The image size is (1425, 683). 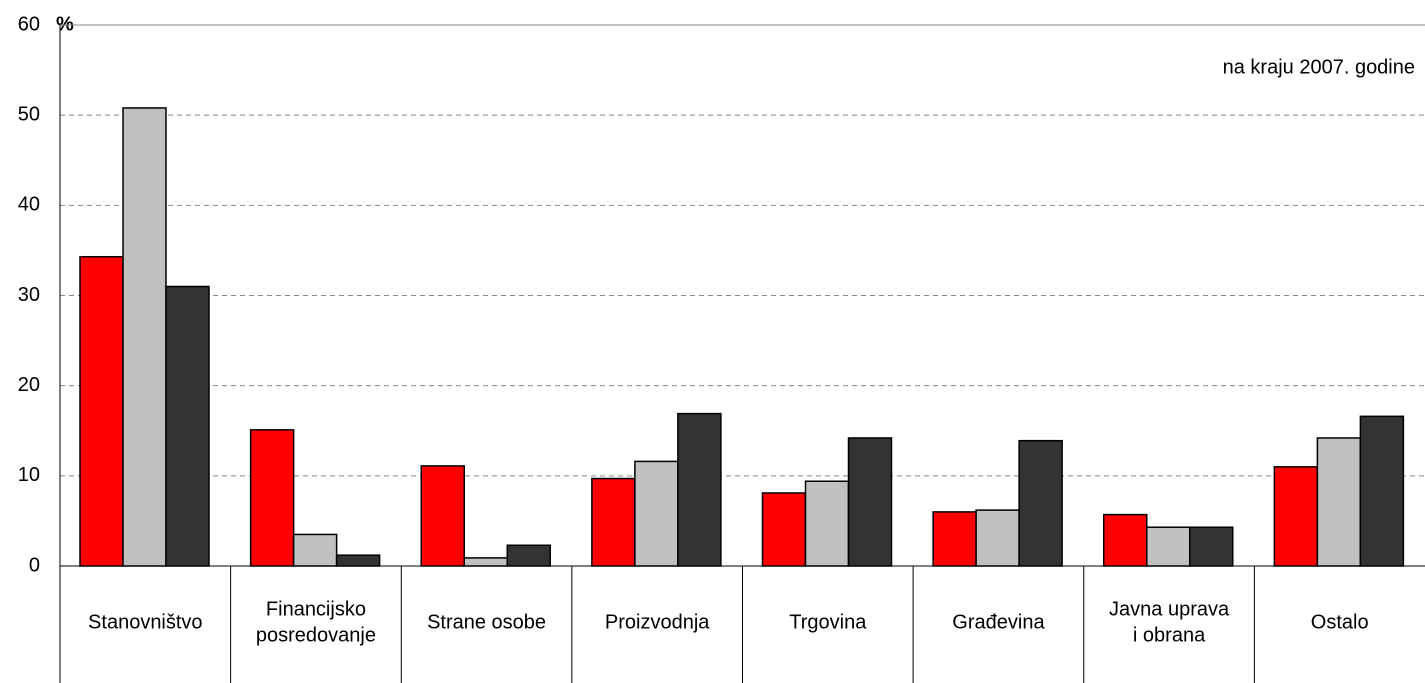 What do you see at coordinates (29, 114) in the screenshot?
I see `y-tick-label: 50` at bounding box center [29, 114].